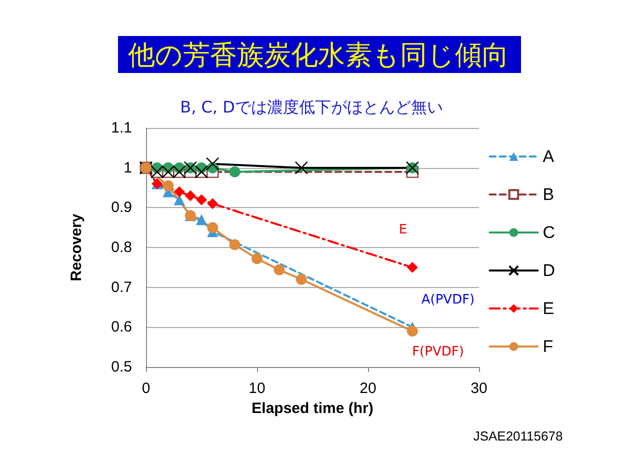  I want to click on x-tick-label: 0, so click(146, 388).